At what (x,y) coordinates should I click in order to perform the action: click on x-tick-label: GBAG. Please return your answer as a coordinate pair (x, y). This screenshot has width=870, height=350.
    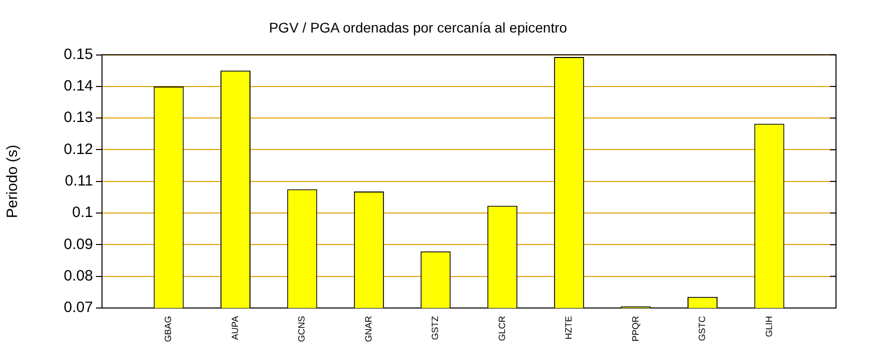
    Looking at the image, I should click on (168, 329).